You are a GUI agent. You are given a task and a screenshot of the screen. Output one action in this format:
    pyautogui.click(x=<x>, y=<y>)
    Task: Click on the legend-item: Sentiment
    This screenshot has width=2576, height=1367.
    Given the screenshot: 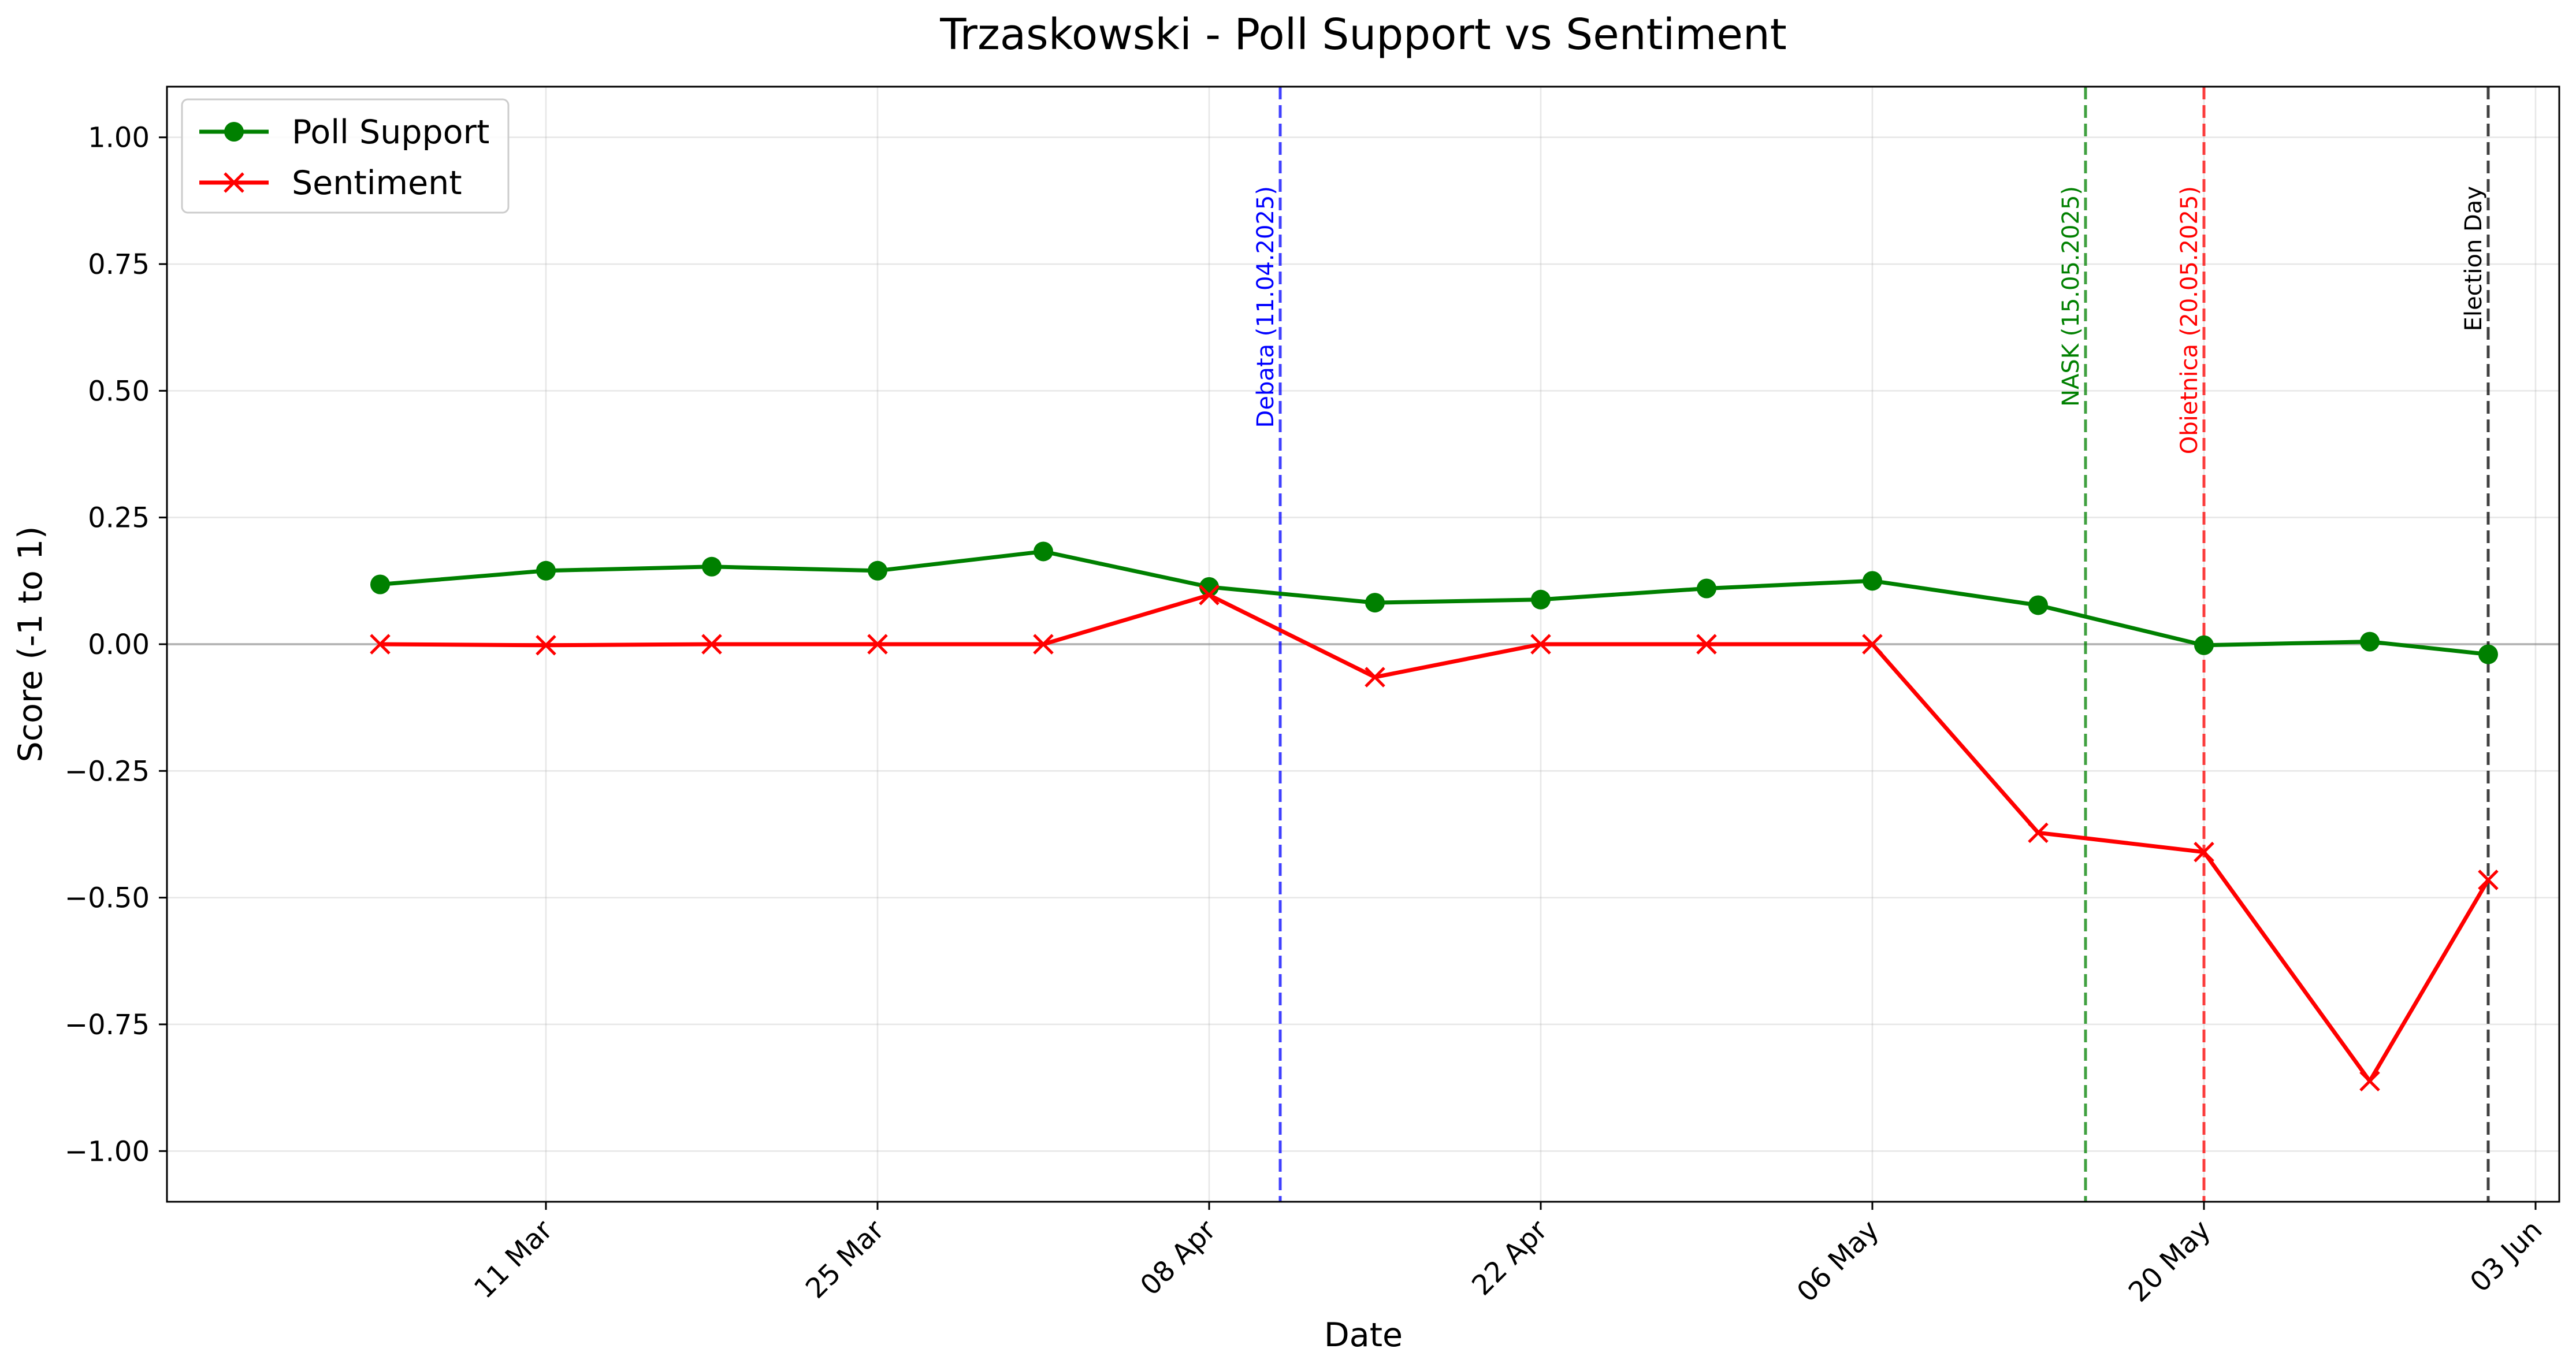 What is the action you would take?
    pyautogui.click(x=330, y=183)
    